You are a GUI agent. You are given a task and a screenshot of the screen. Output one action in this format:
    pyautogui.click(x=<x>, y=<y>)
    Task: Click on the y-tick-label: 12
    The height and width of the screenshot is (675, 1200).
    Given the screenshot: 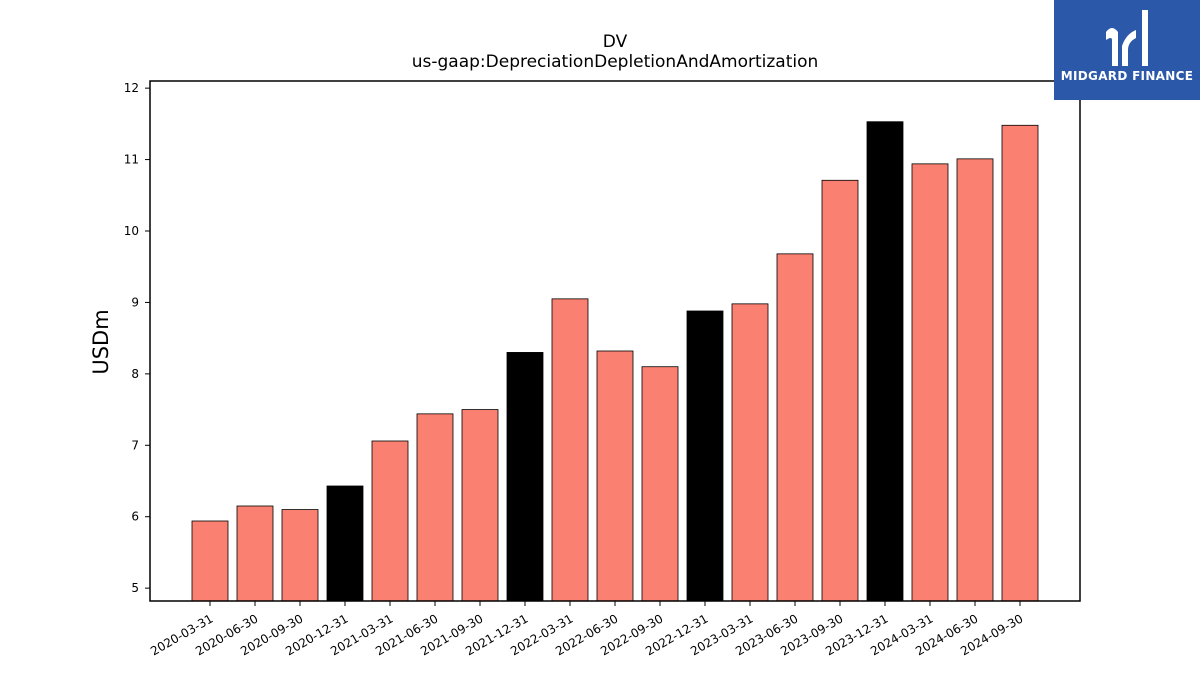 What is the action you would take?
    pyautogui.click(x=131, y=88)
    